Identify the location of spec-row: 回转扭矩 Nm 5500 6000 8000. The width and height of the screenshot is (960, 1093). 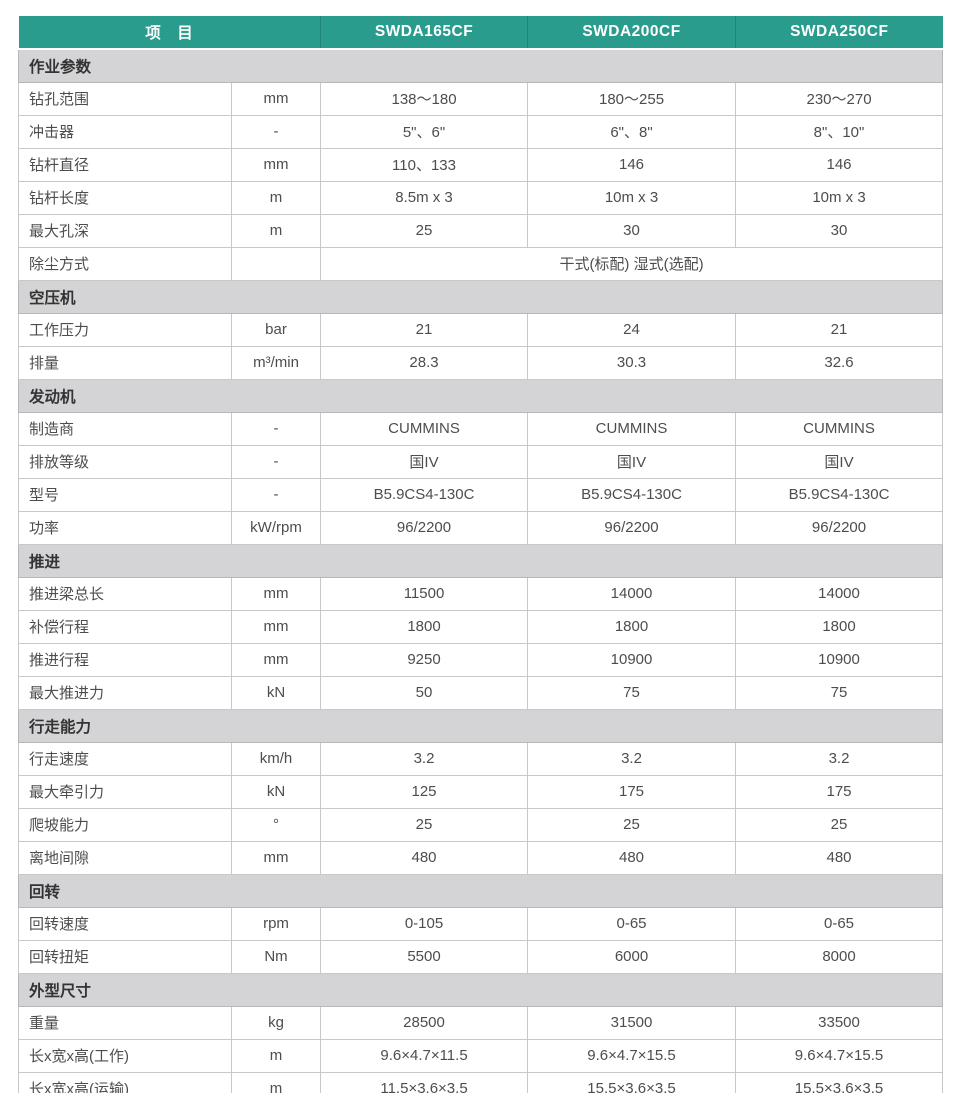
(481, 956).